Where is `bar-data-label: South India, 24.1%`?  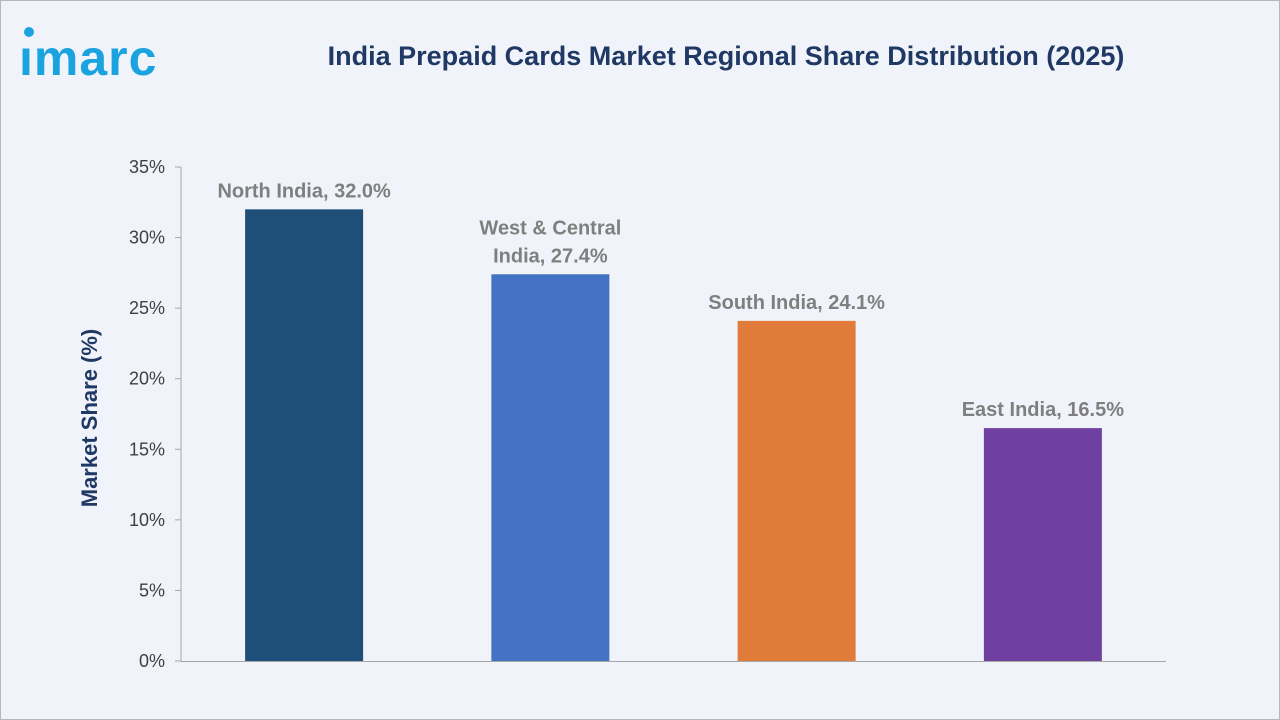 bar-data-label: South India, 24.1% is located at coordinates (796, 303).